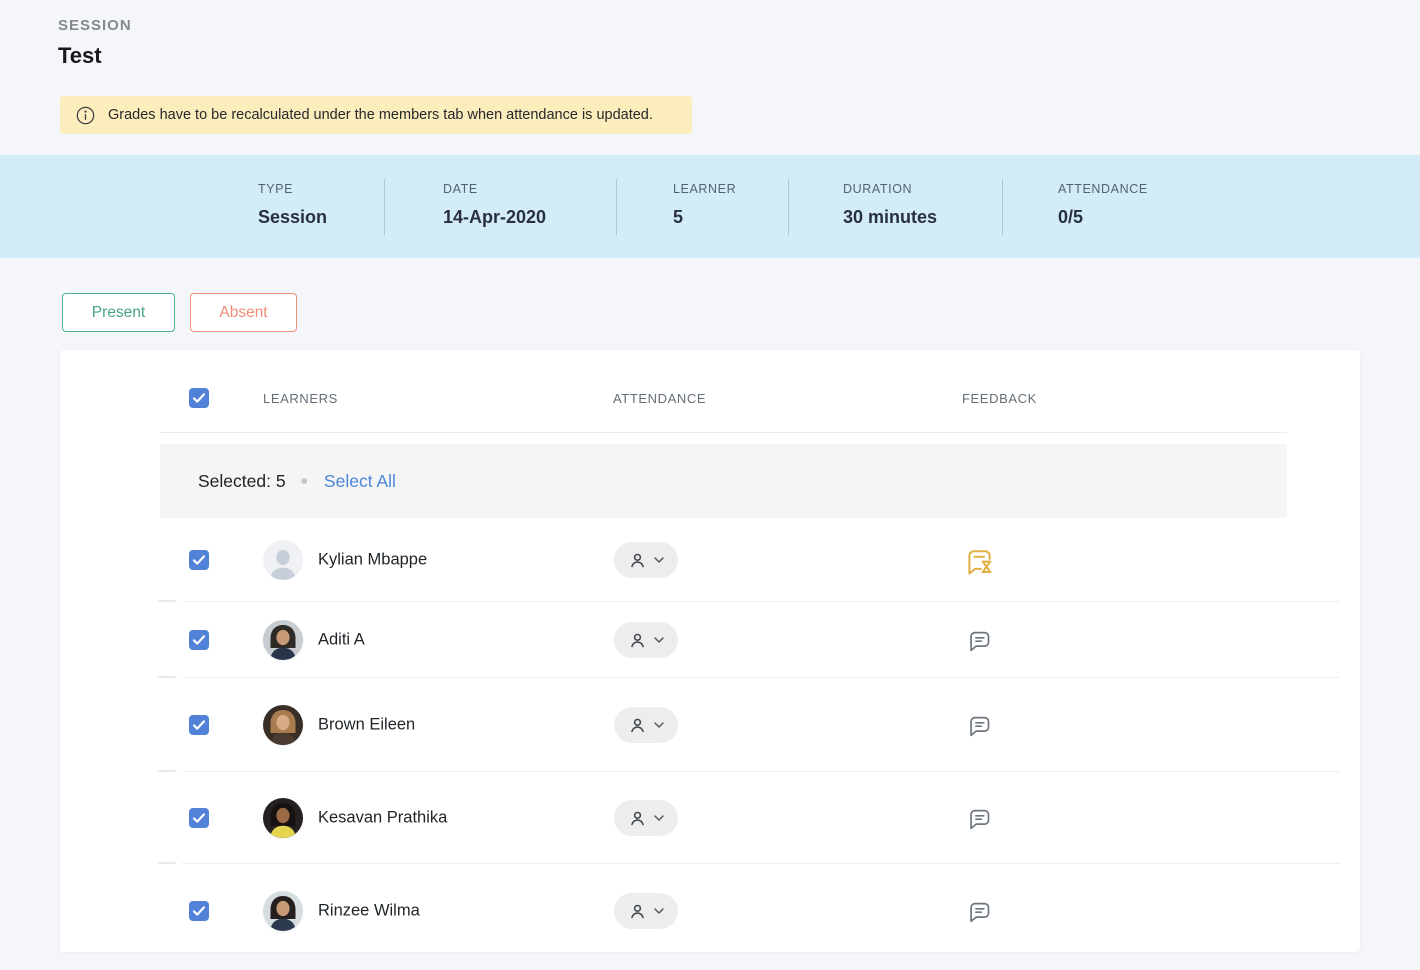 Image resolution: width=1420 pixels, height=970 pixels. Describe the element at coordinates (292, 205) in the screenshot. I see `summary-type: TYPE Session` at that location.